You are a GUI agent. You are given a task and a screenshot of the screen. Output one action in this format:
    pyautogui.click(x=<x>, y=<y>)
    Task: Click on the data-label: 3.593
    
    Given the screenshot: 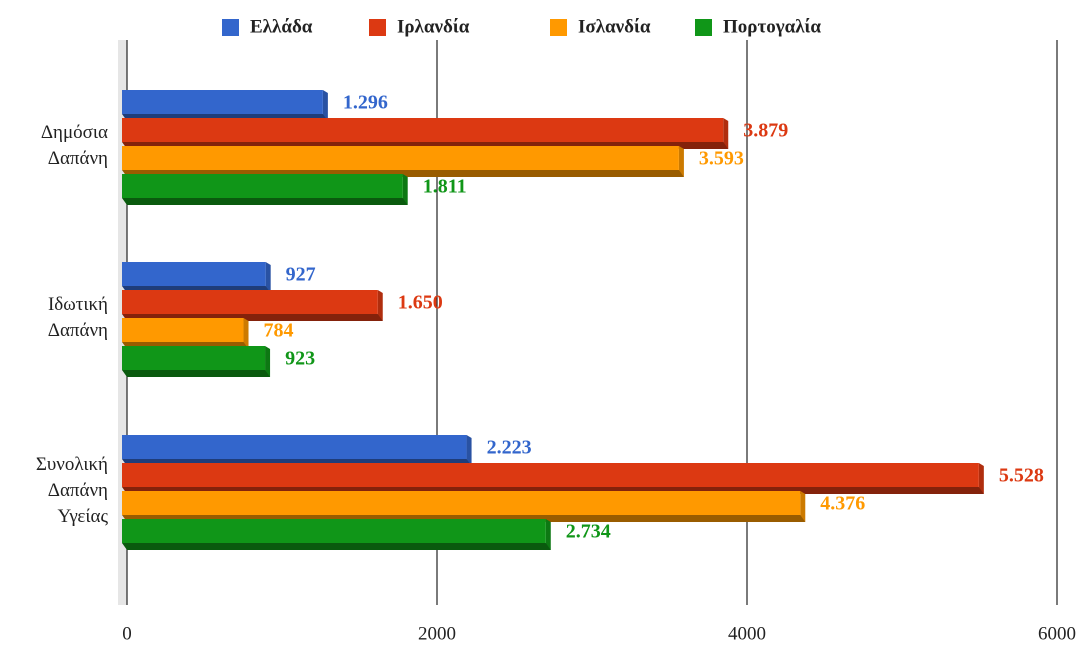 What is the action you would take?
    pyautogui.click(x=721, y=159)
    